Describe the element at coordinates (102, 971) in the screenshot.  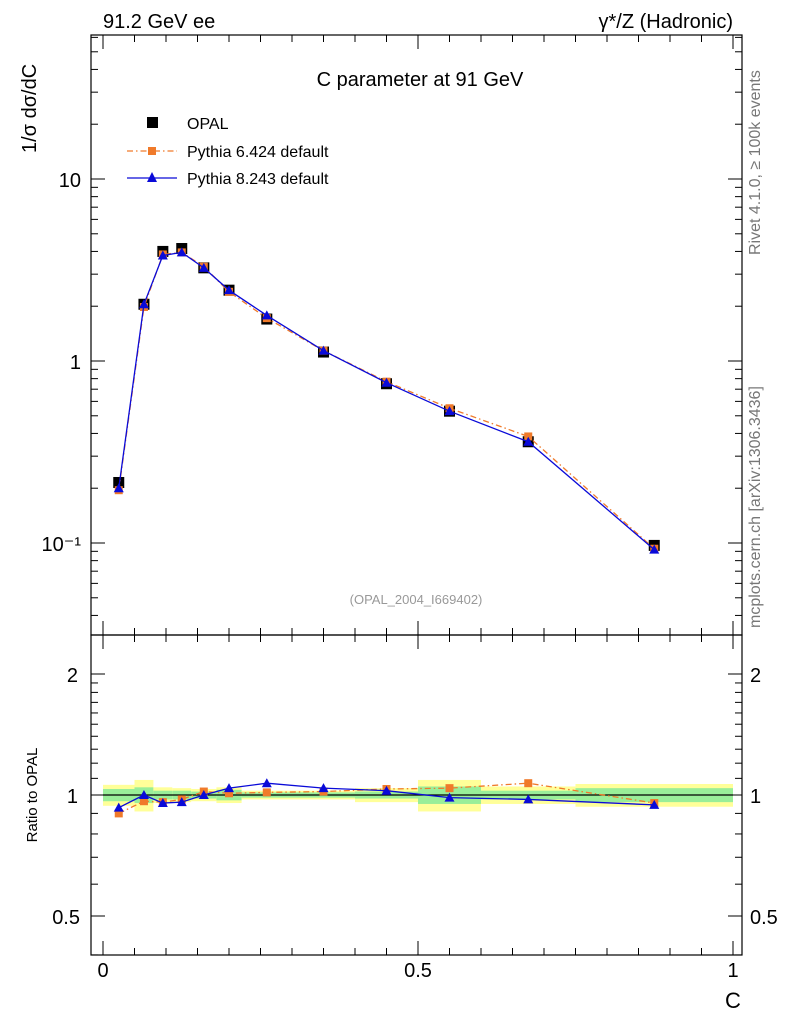
I see `xtick-label-0: 0` at that location.